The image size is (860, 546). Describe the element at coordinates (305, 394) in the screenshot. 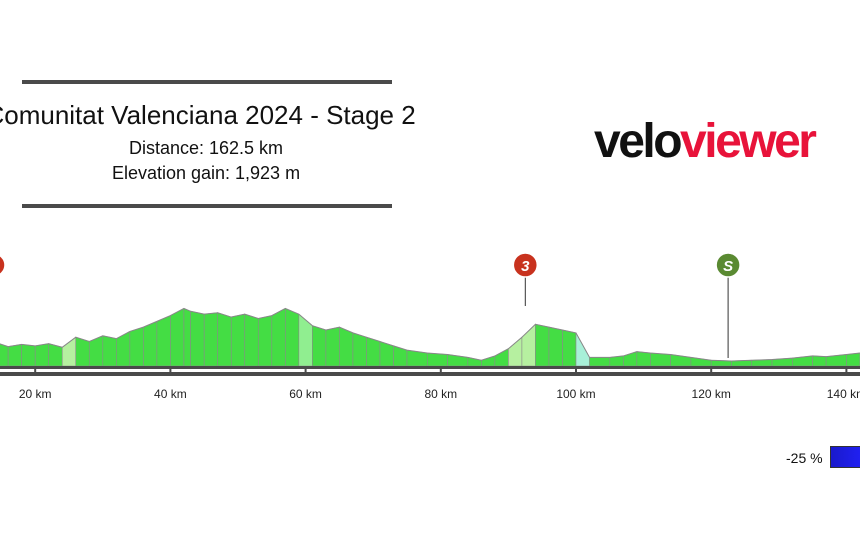

I see `x-tick-label: 60 km` at that location.